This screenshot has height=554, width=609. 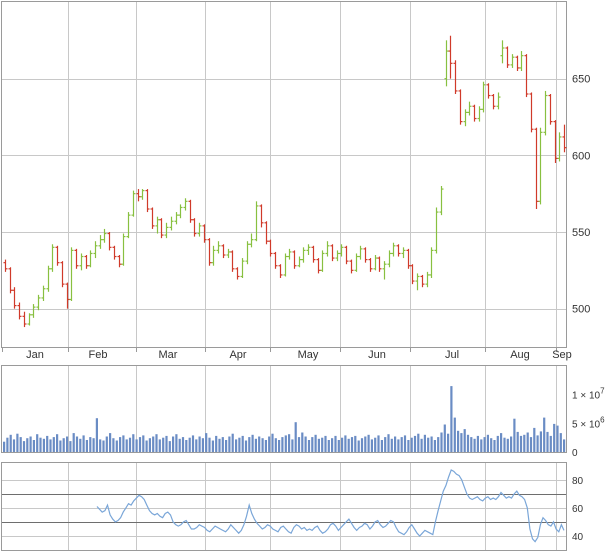 What do you see at coordinates (581, 310) in the screenshot?
I see `price-tick-label: 500` at bounding box center [581, 310].